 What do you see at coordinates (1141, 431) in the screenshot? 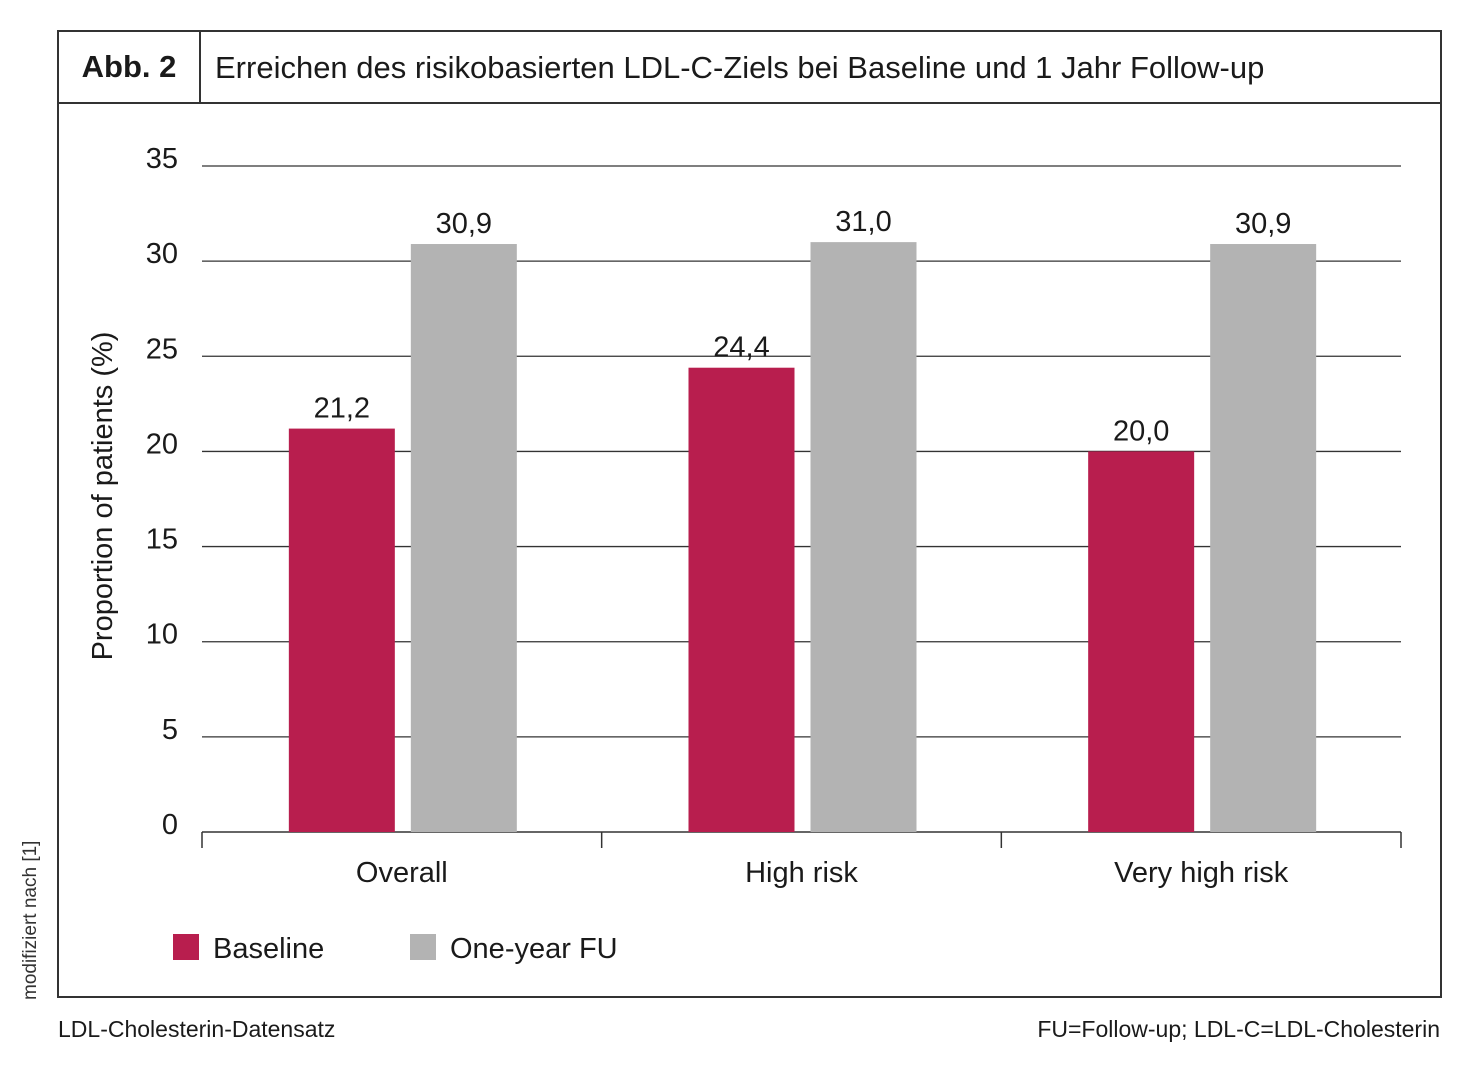
I see `data-label: 20,0` at bounding box center [1141, 431].